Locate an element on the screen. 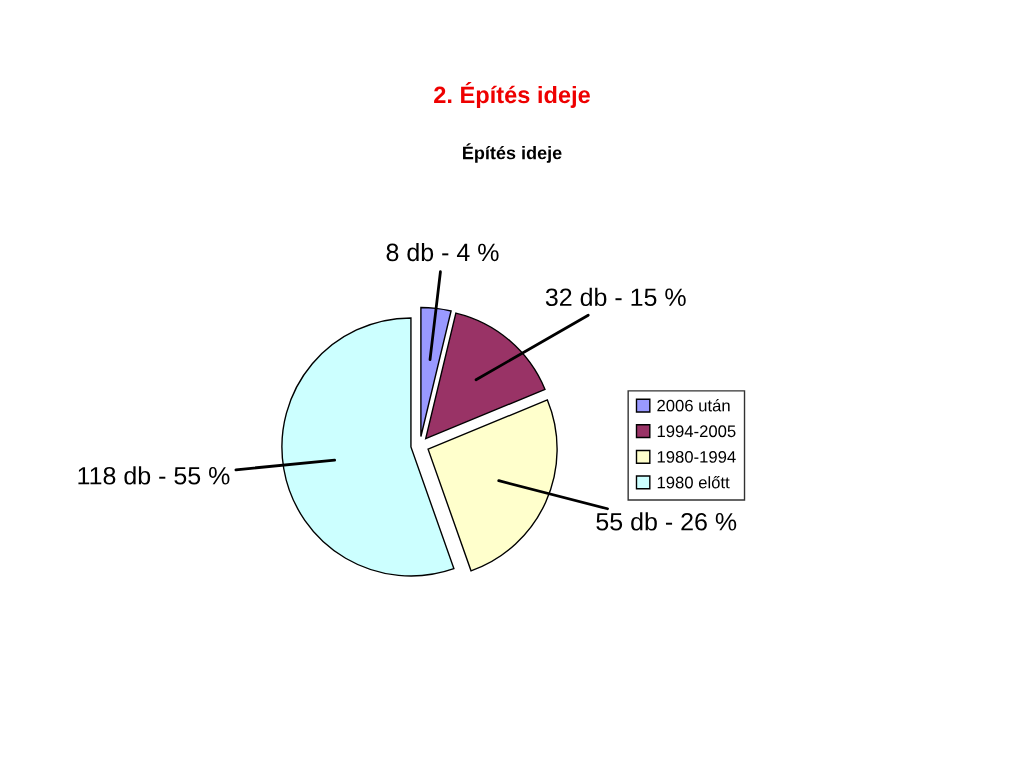 This screenshot has height=768, width=1024. legend-label: 2006 után is located at coordinates (693, 405).